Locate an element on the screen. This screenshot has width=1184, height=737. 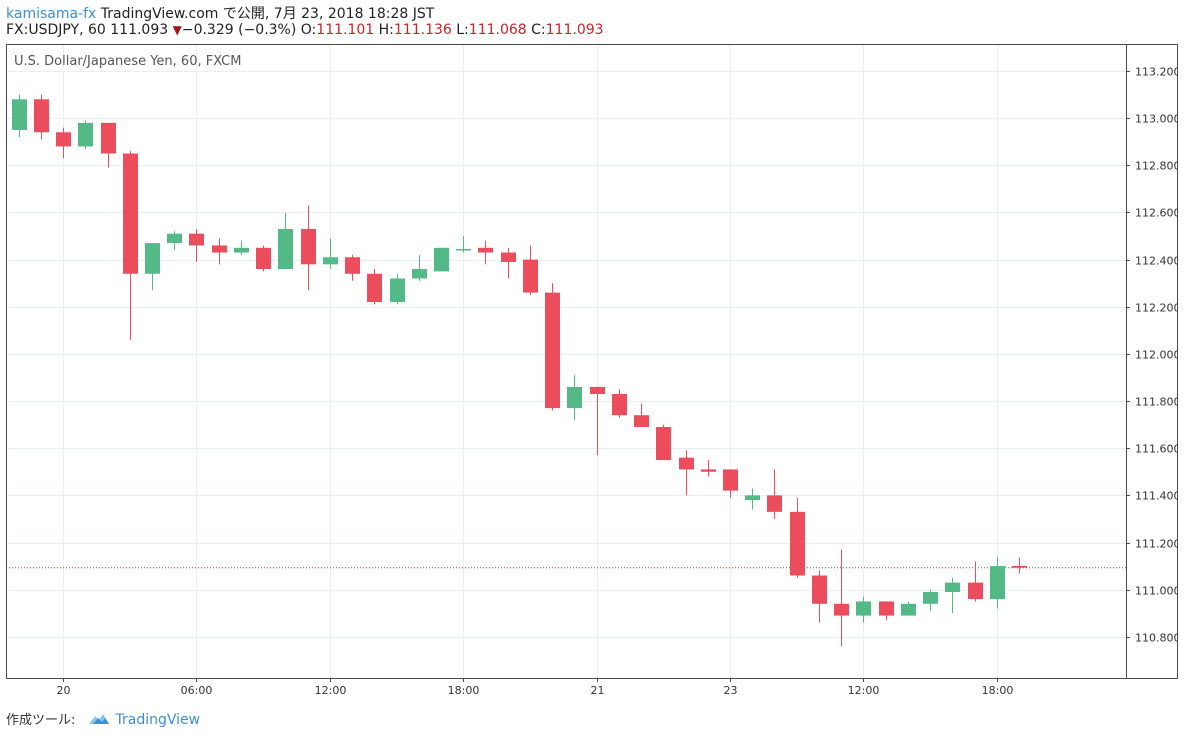
symbol-text: FX:USDJPY, 60 111.093 is located at coordinates (87, 30).